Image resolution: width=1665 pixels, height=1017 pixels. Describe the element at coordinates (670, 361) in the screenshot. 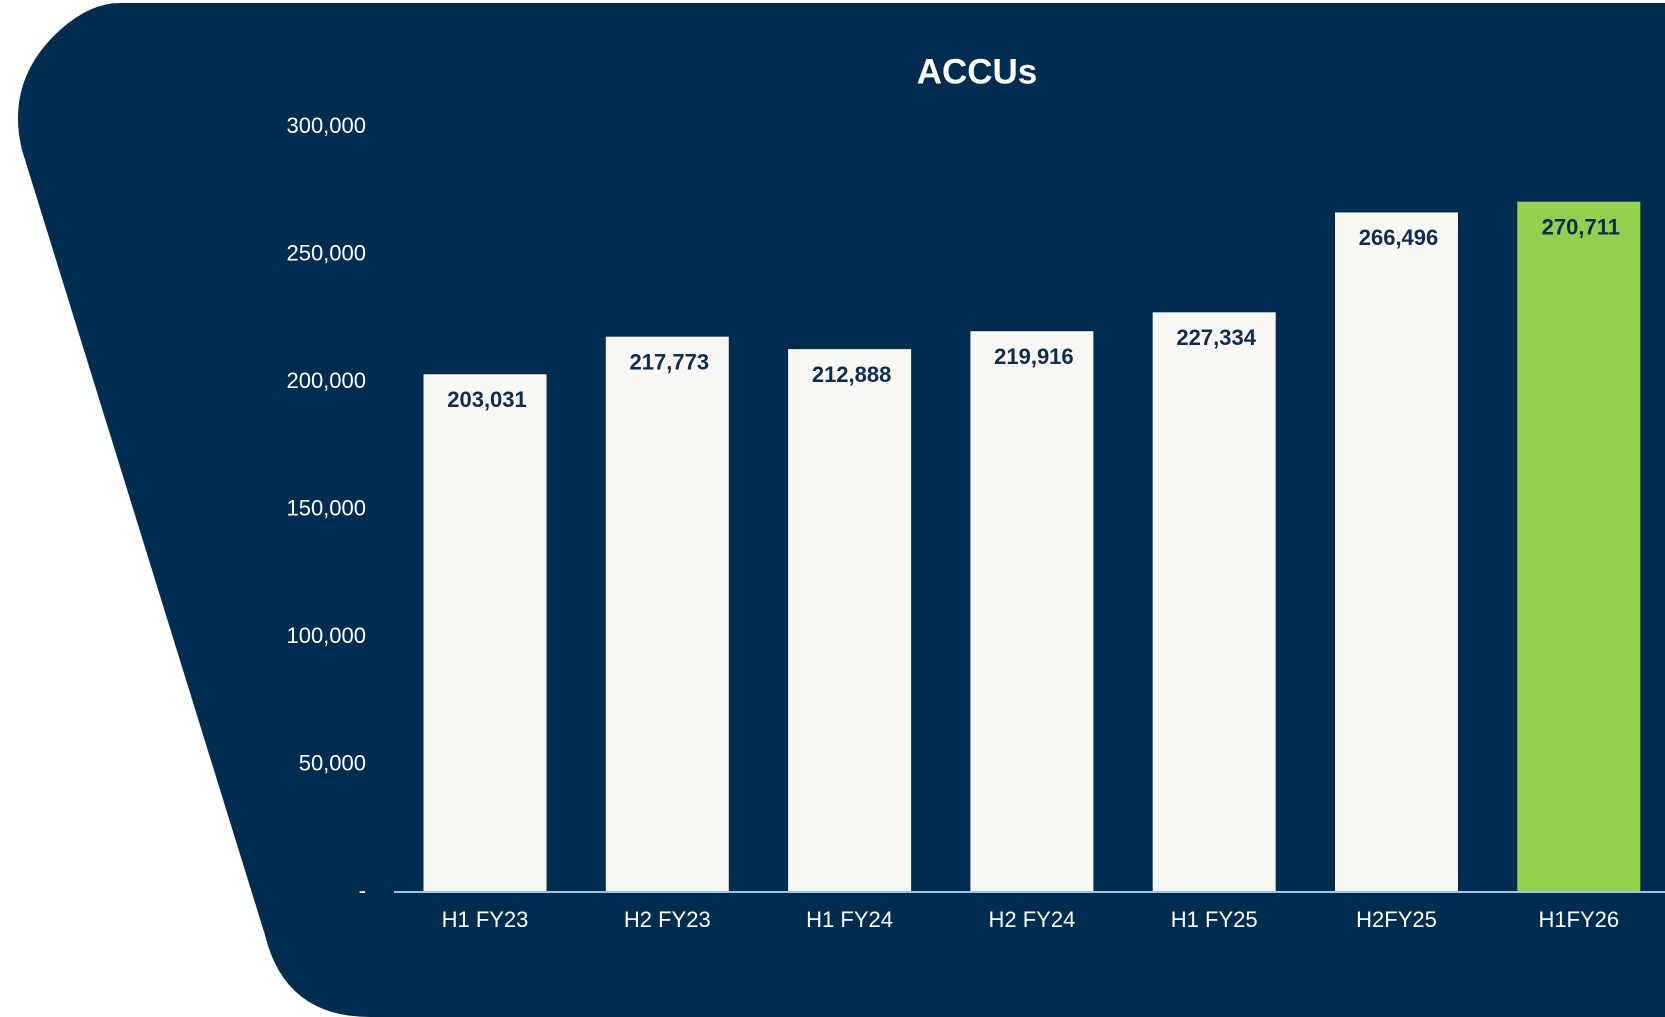

I see `value-label: 217,773` at that location.